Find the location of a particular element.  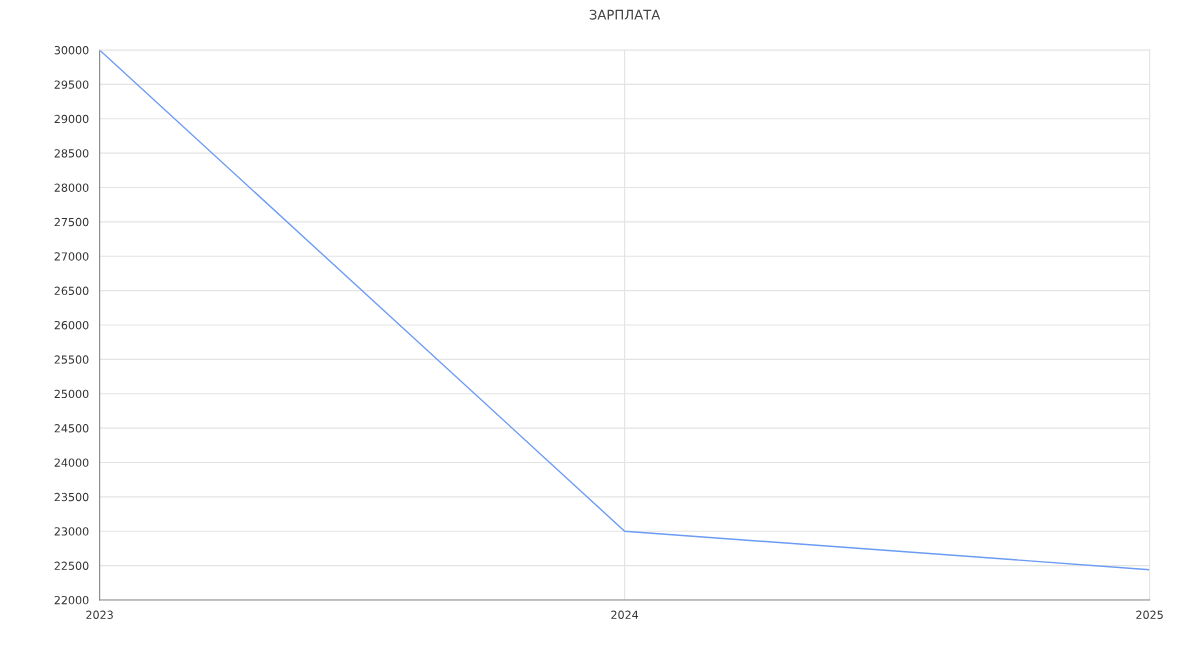

y-tick-label: 29000 is located at coordinates (71, 119).